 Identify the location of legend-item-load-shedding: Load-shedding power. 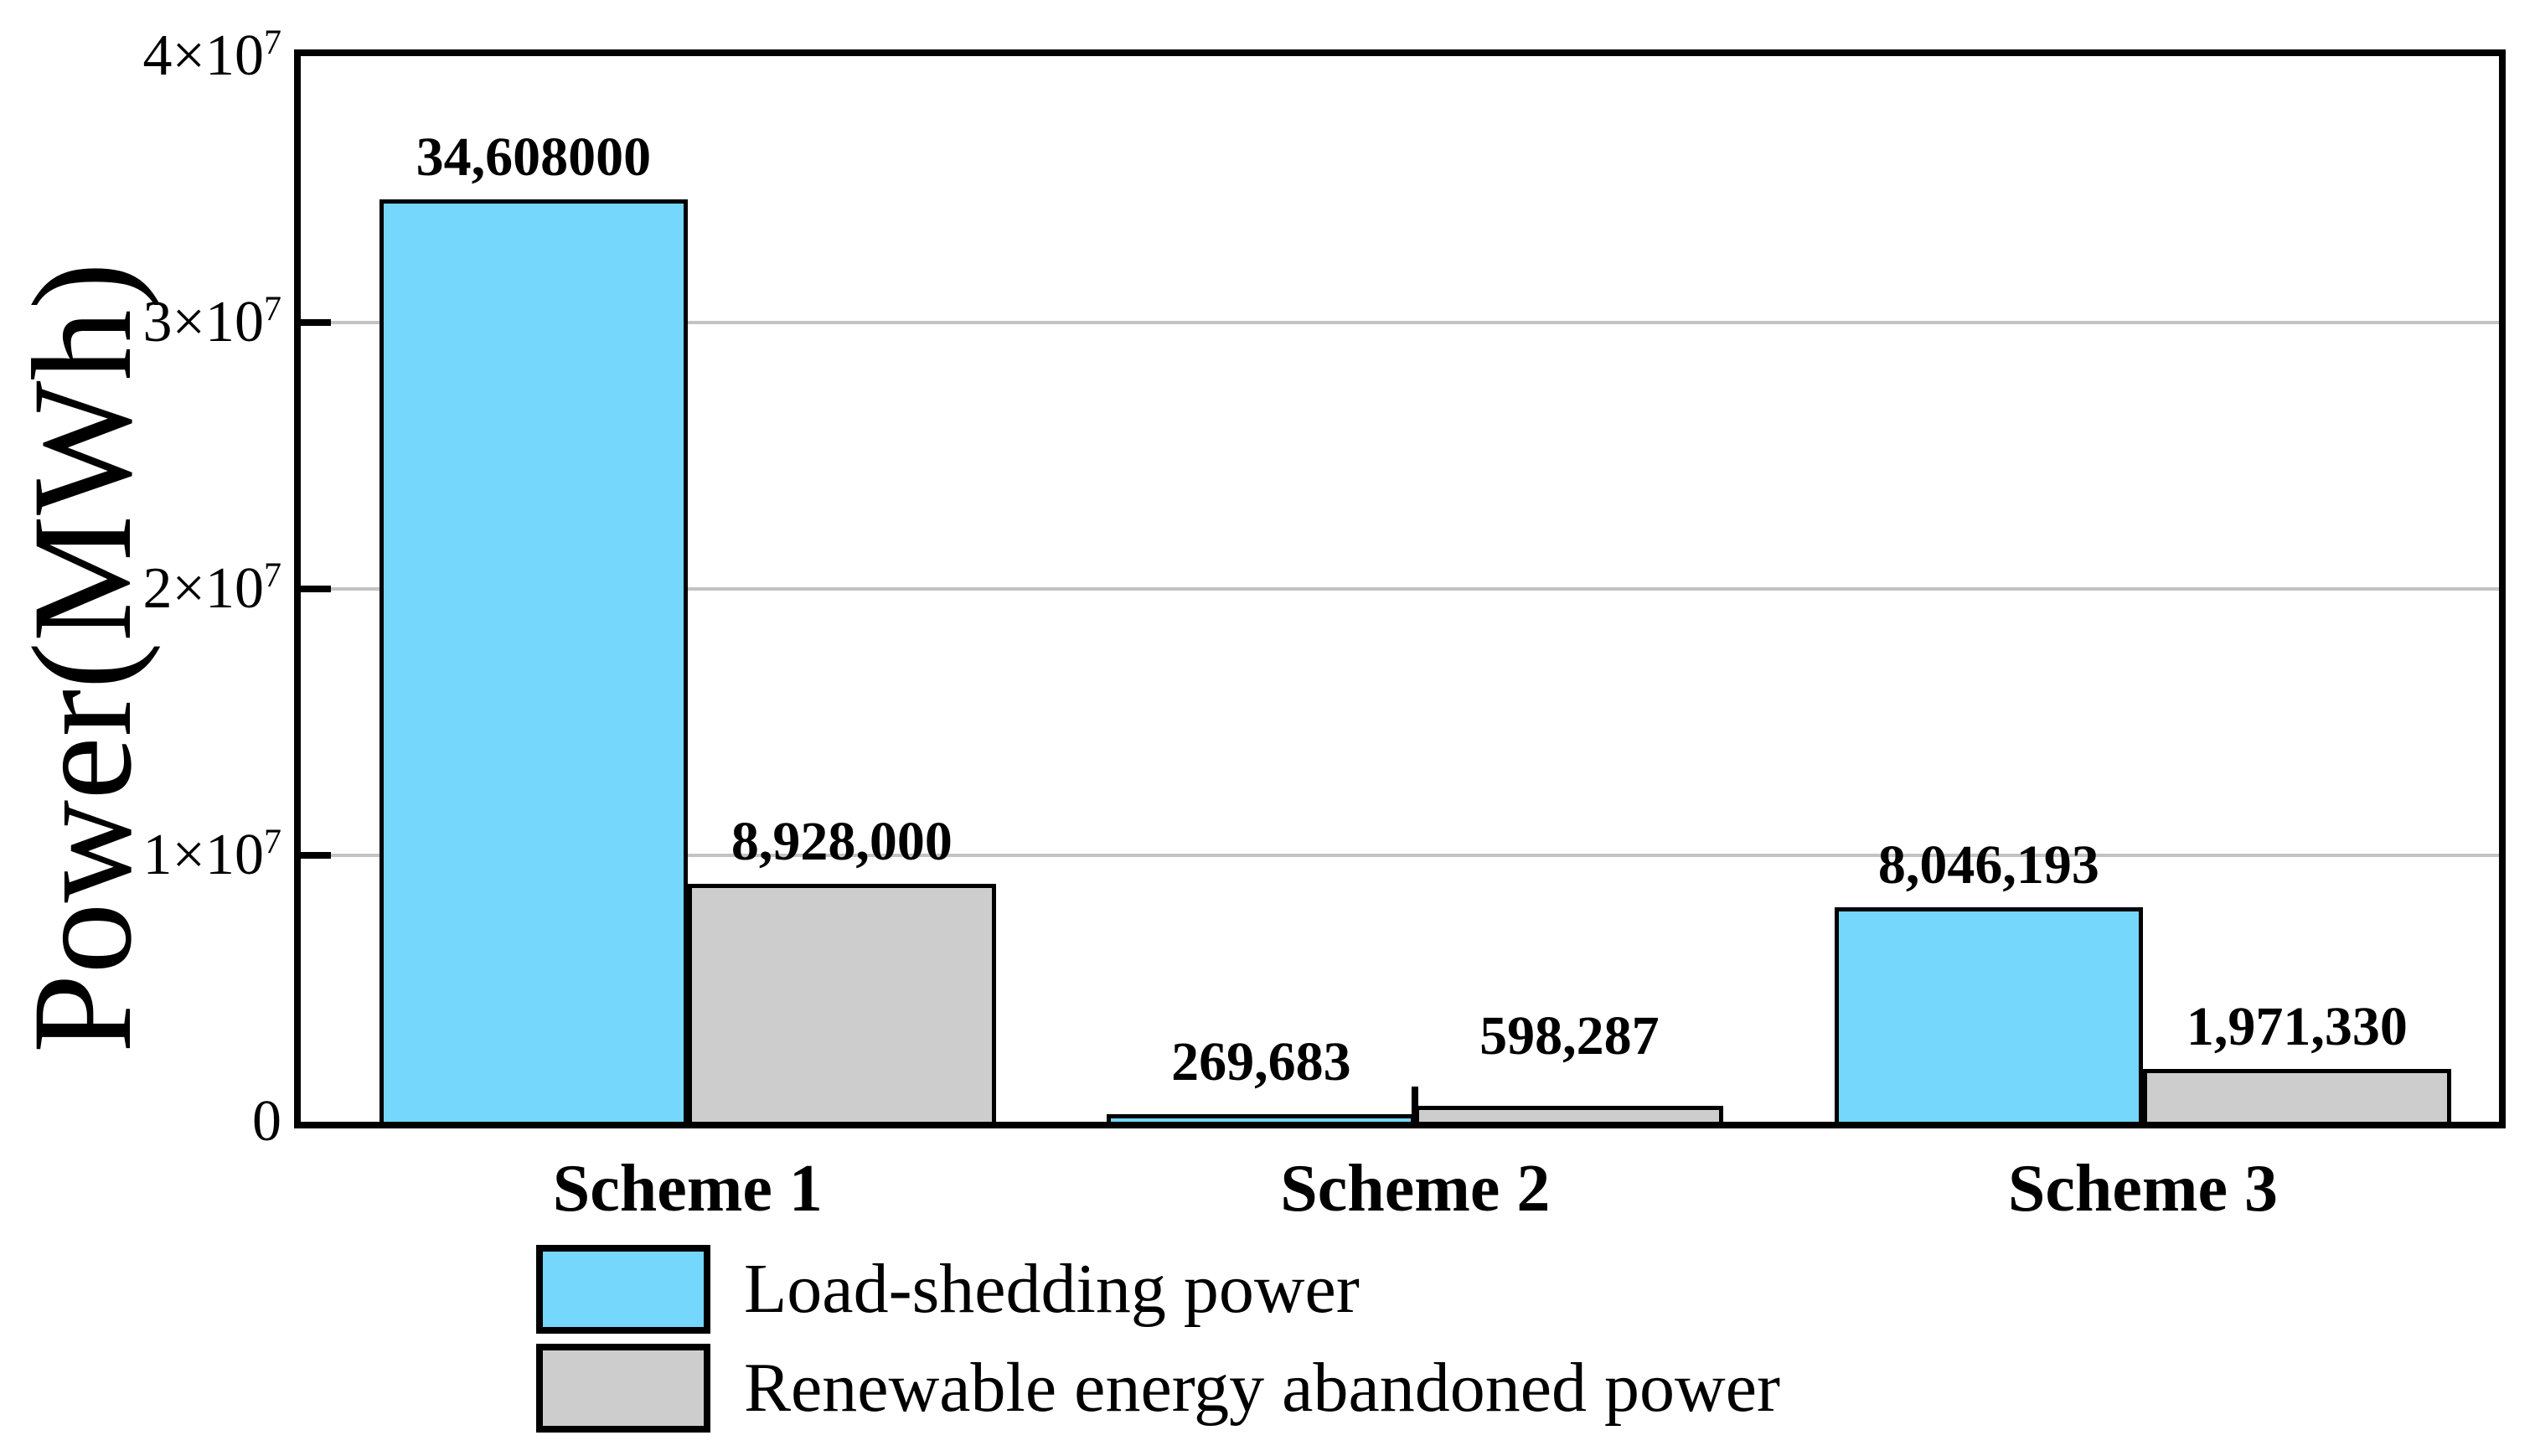
(948, 1289).